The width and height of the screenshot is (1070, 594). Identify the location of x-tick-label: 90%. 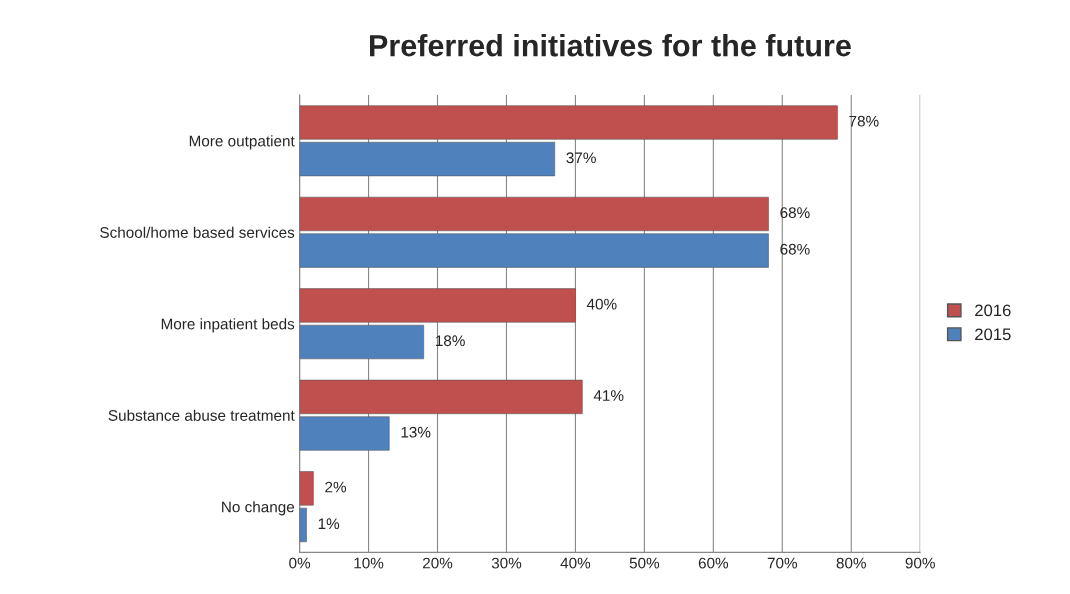
(920, 563).